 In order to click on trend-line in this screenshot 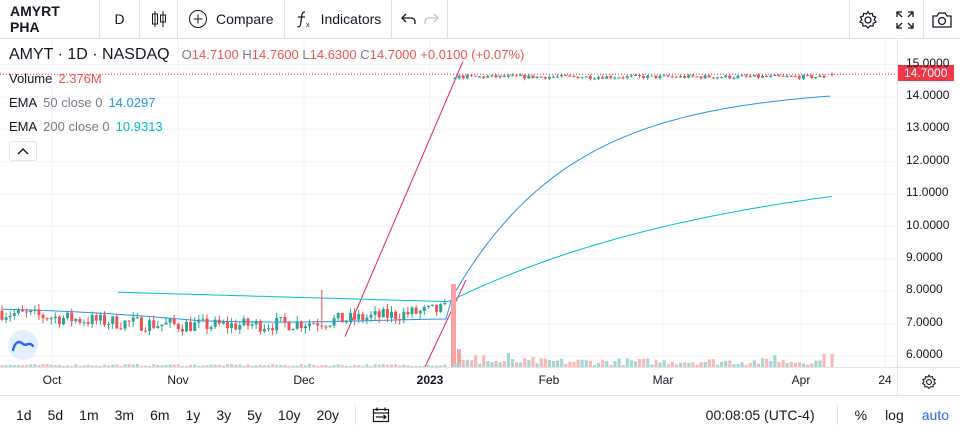, I will do `click(445, 323)`.